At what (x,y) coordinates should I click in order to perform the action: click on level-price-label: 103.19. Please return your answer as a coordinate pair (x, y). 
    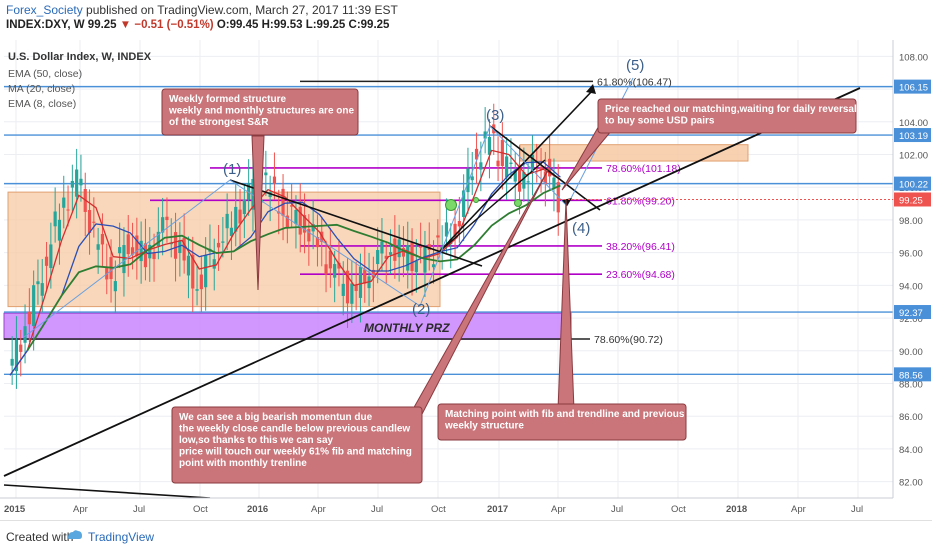
    Looking at the image, I should click on (913, 136).